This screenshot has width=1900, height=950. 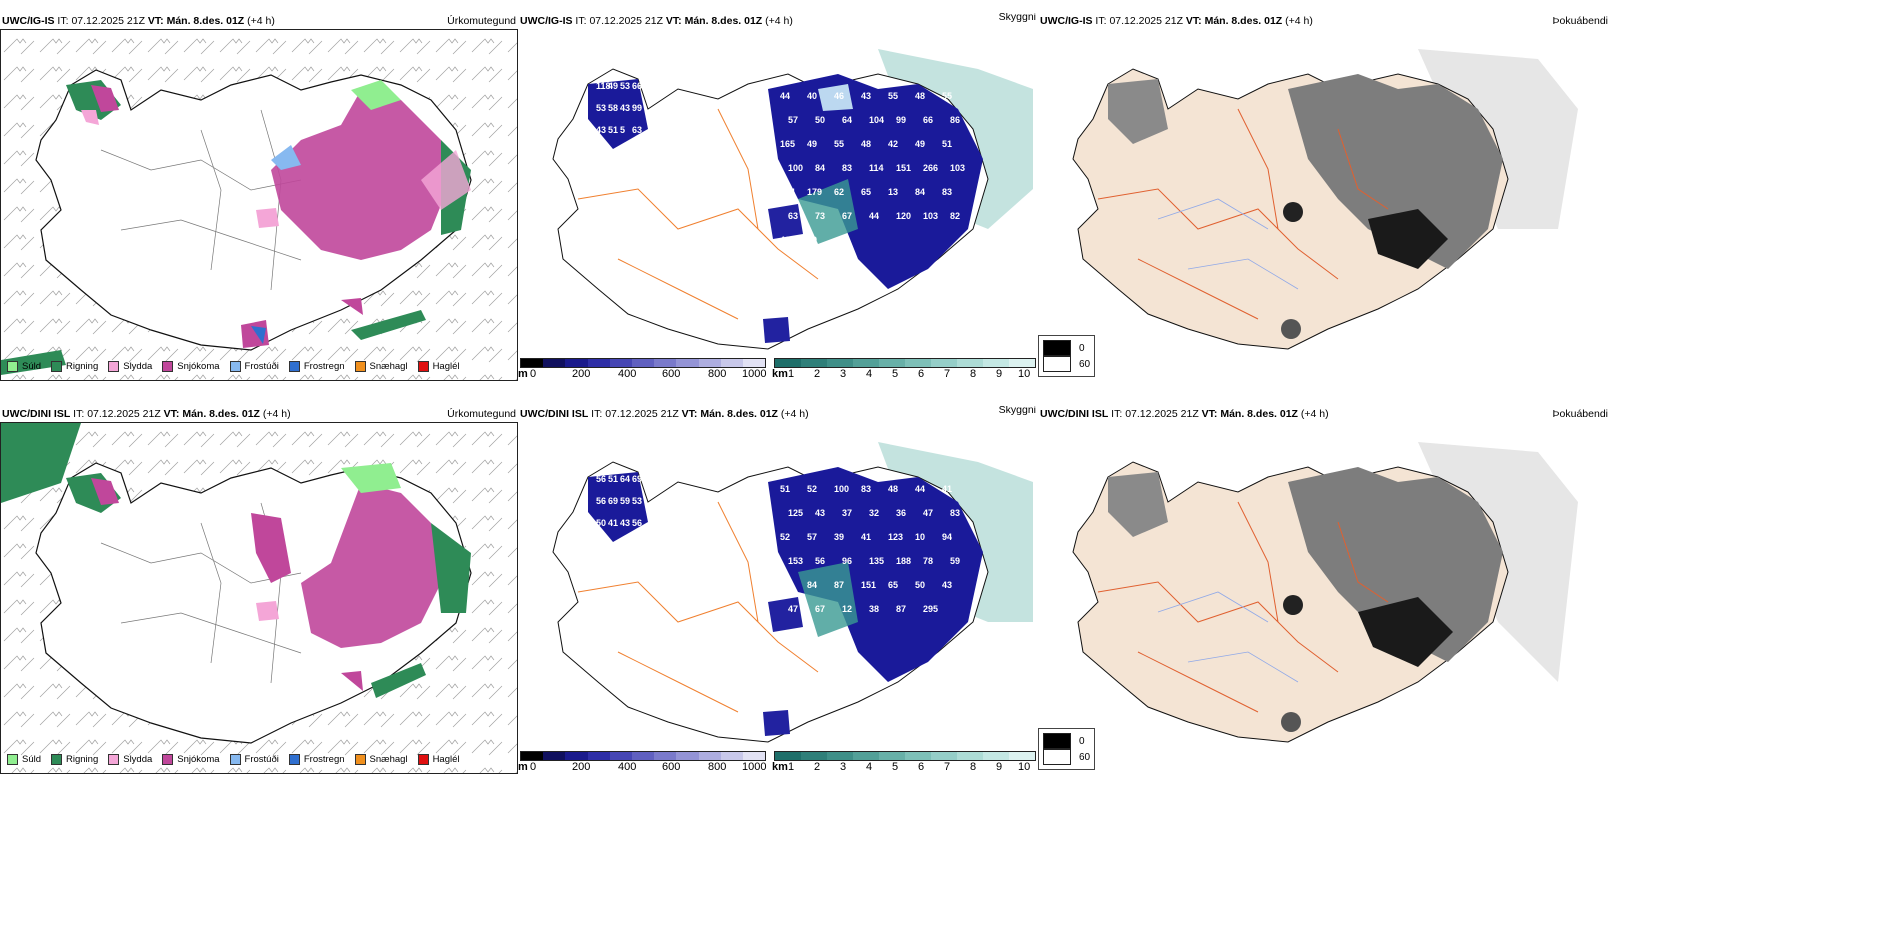 I want to click on cloud-base-label: 87, so click(x=901, y=609).